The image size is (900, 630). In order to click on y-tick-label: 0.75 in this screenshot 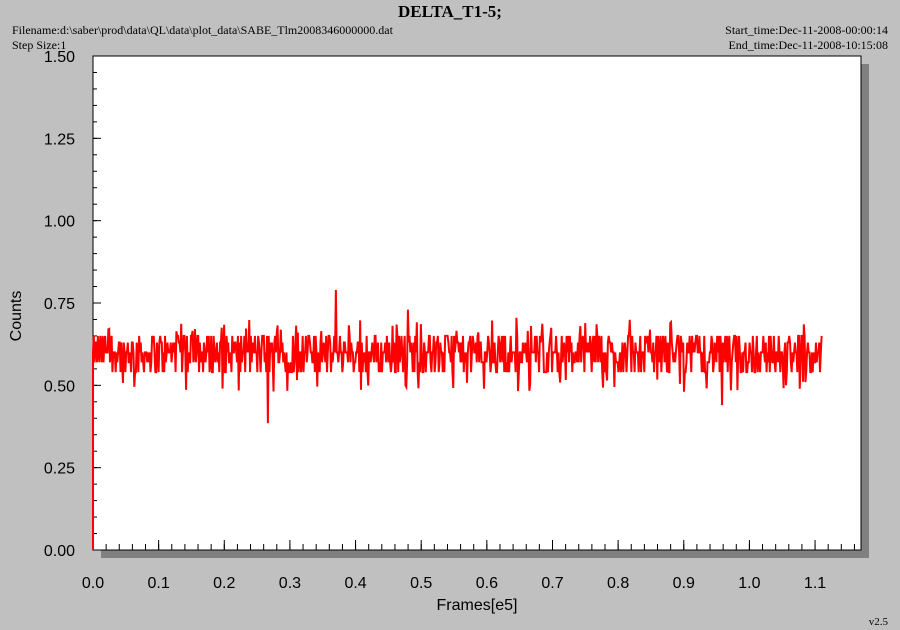, I will do `click(59, 304)`.